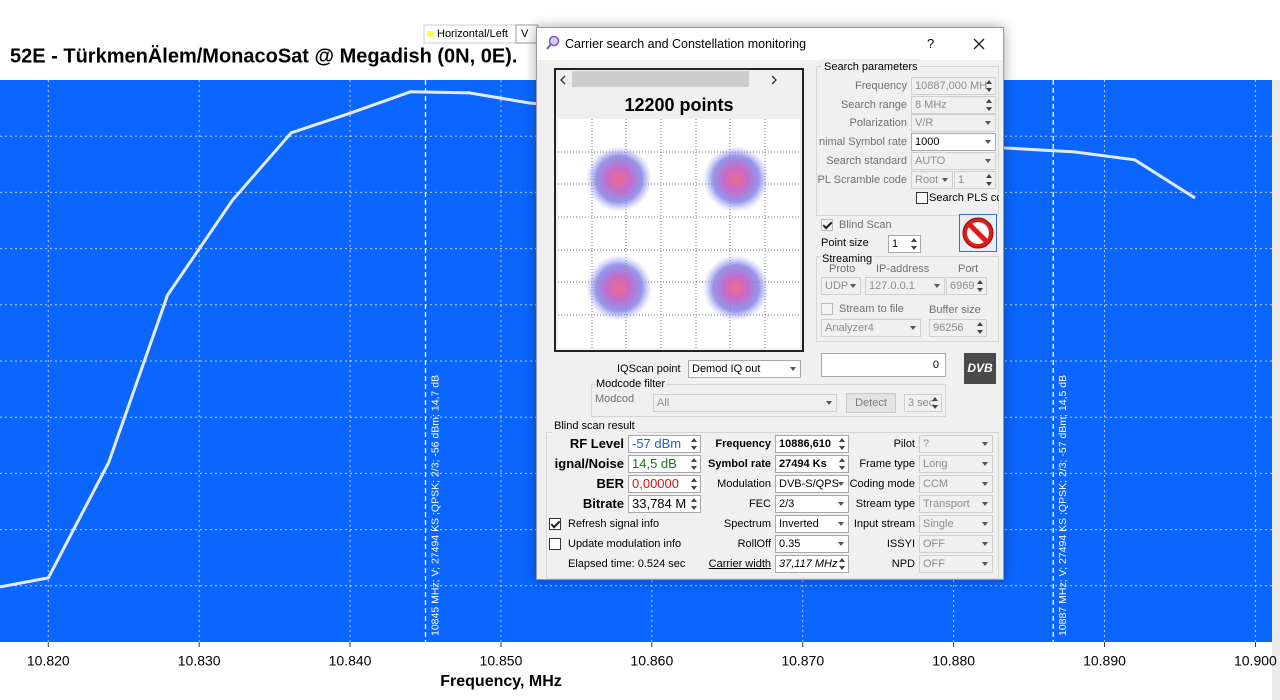 The width and height of the screenshot is (1280, 700). What do you see at coordinates (594, 426) in the screenshot?
I see `group-title: Blind scan result` at bounding box center [594, 426].